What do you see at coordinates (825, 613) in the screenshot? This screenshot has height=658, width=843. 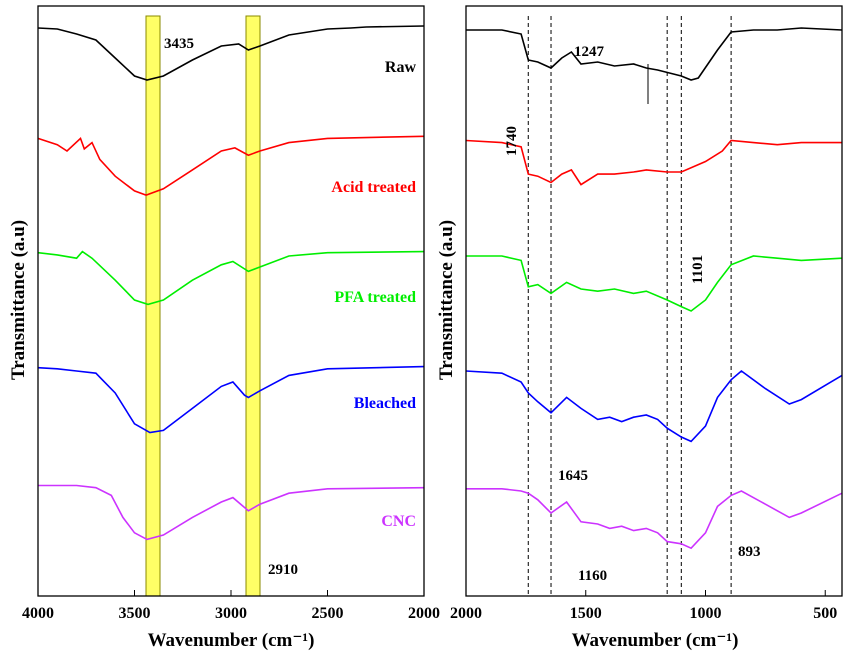 I see `right-tick-label-500: 500` at bounding box center [825, 613].